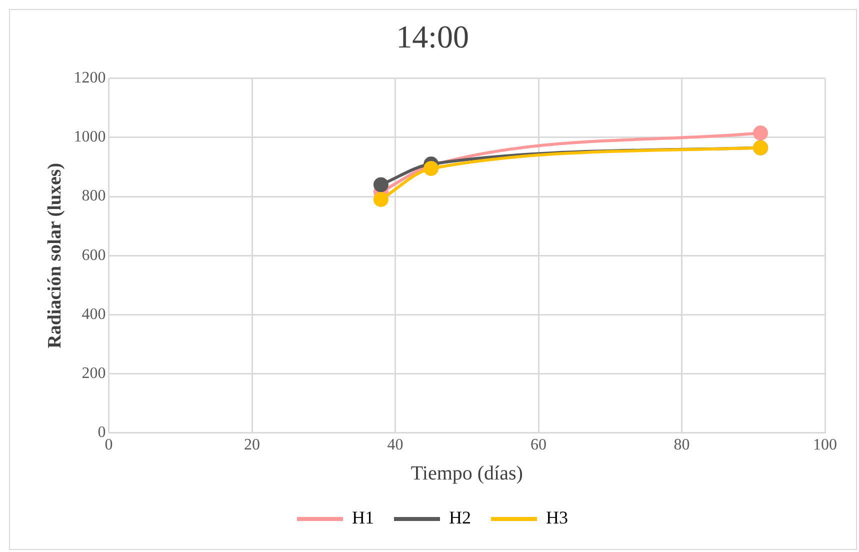 This screenshot has width=859, height=552. I want to click on legend-label: H3, so click(557, 518).